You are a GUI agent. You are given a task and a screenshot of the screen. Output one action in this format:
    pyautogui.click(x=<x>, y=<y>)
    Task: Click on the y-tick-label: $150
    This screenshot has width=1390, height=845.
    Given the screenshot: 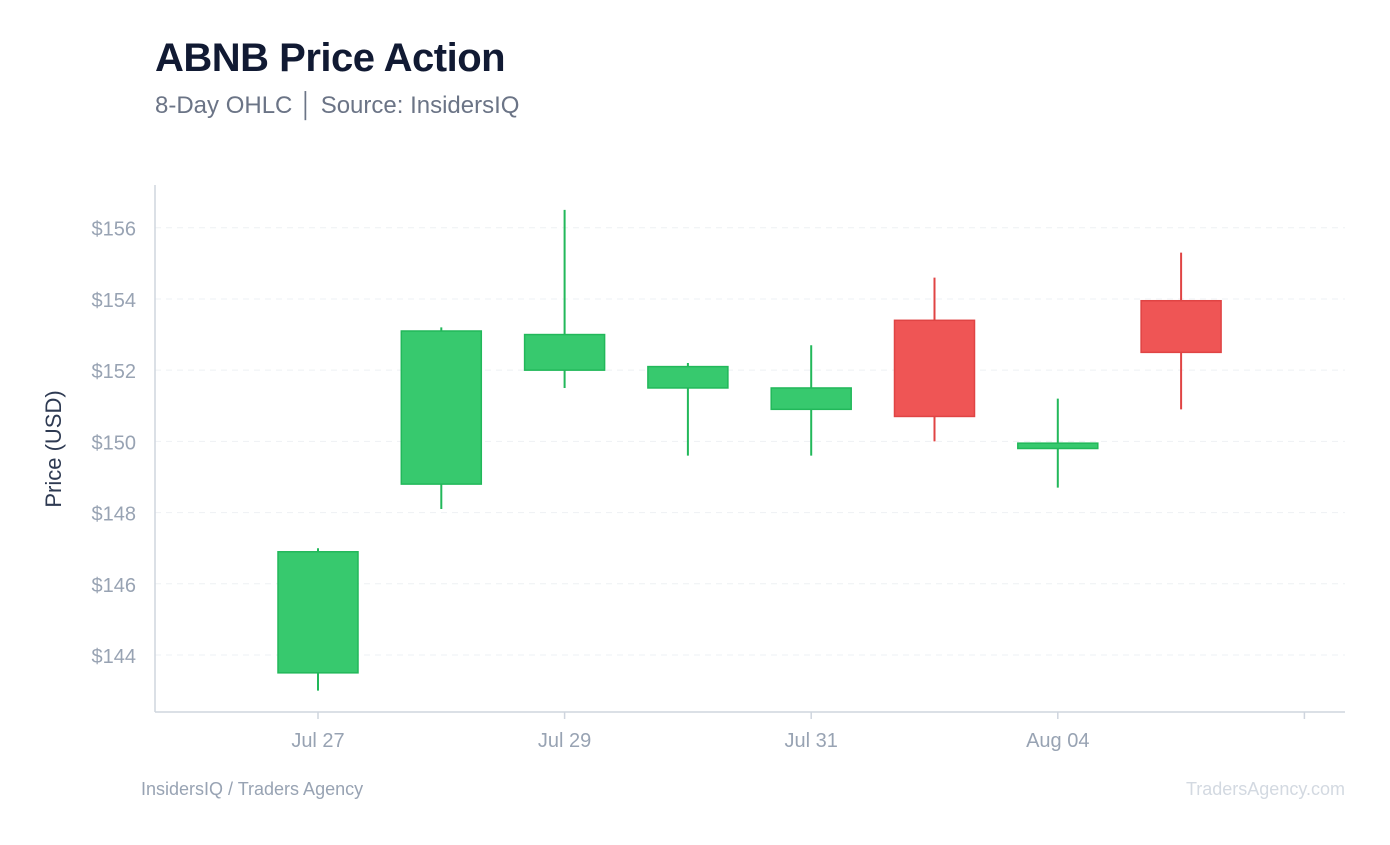 What is the action you would take?
    pyautogui.click(x=114, y=443)
    